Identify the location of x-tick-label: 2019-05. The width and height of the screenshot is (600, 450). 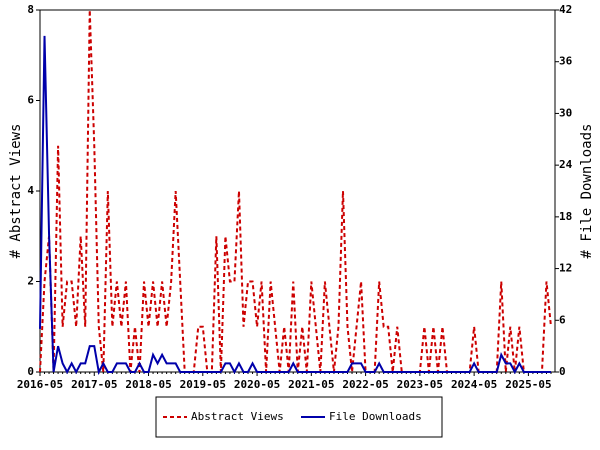
(203, 384).